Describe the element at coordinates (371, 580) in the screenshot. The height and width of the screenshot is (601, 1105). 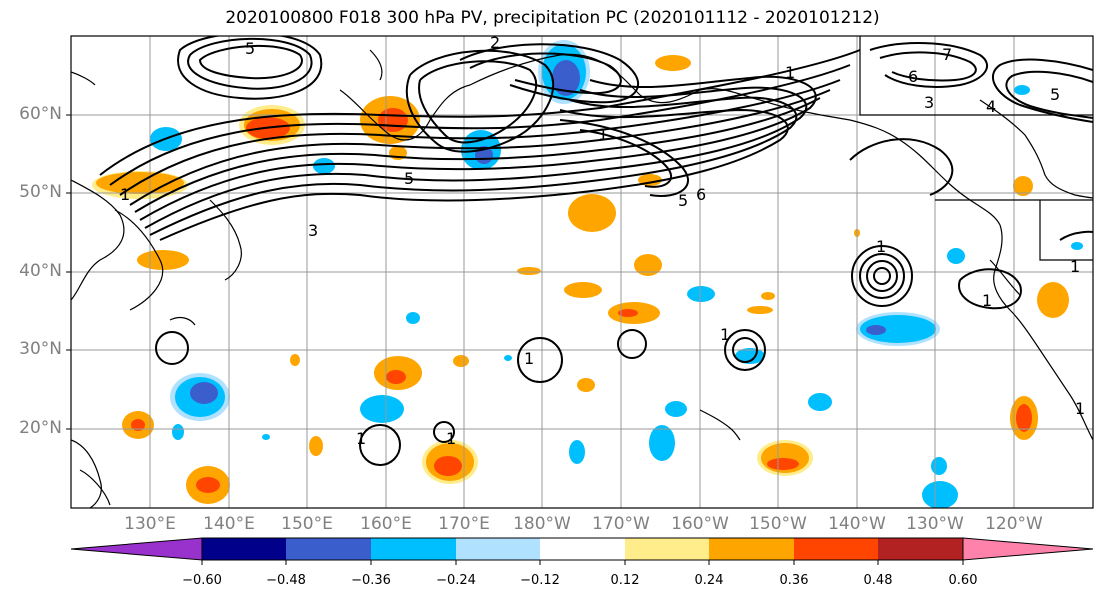
I see `colorbar-tick-label: −0.36` at that location.